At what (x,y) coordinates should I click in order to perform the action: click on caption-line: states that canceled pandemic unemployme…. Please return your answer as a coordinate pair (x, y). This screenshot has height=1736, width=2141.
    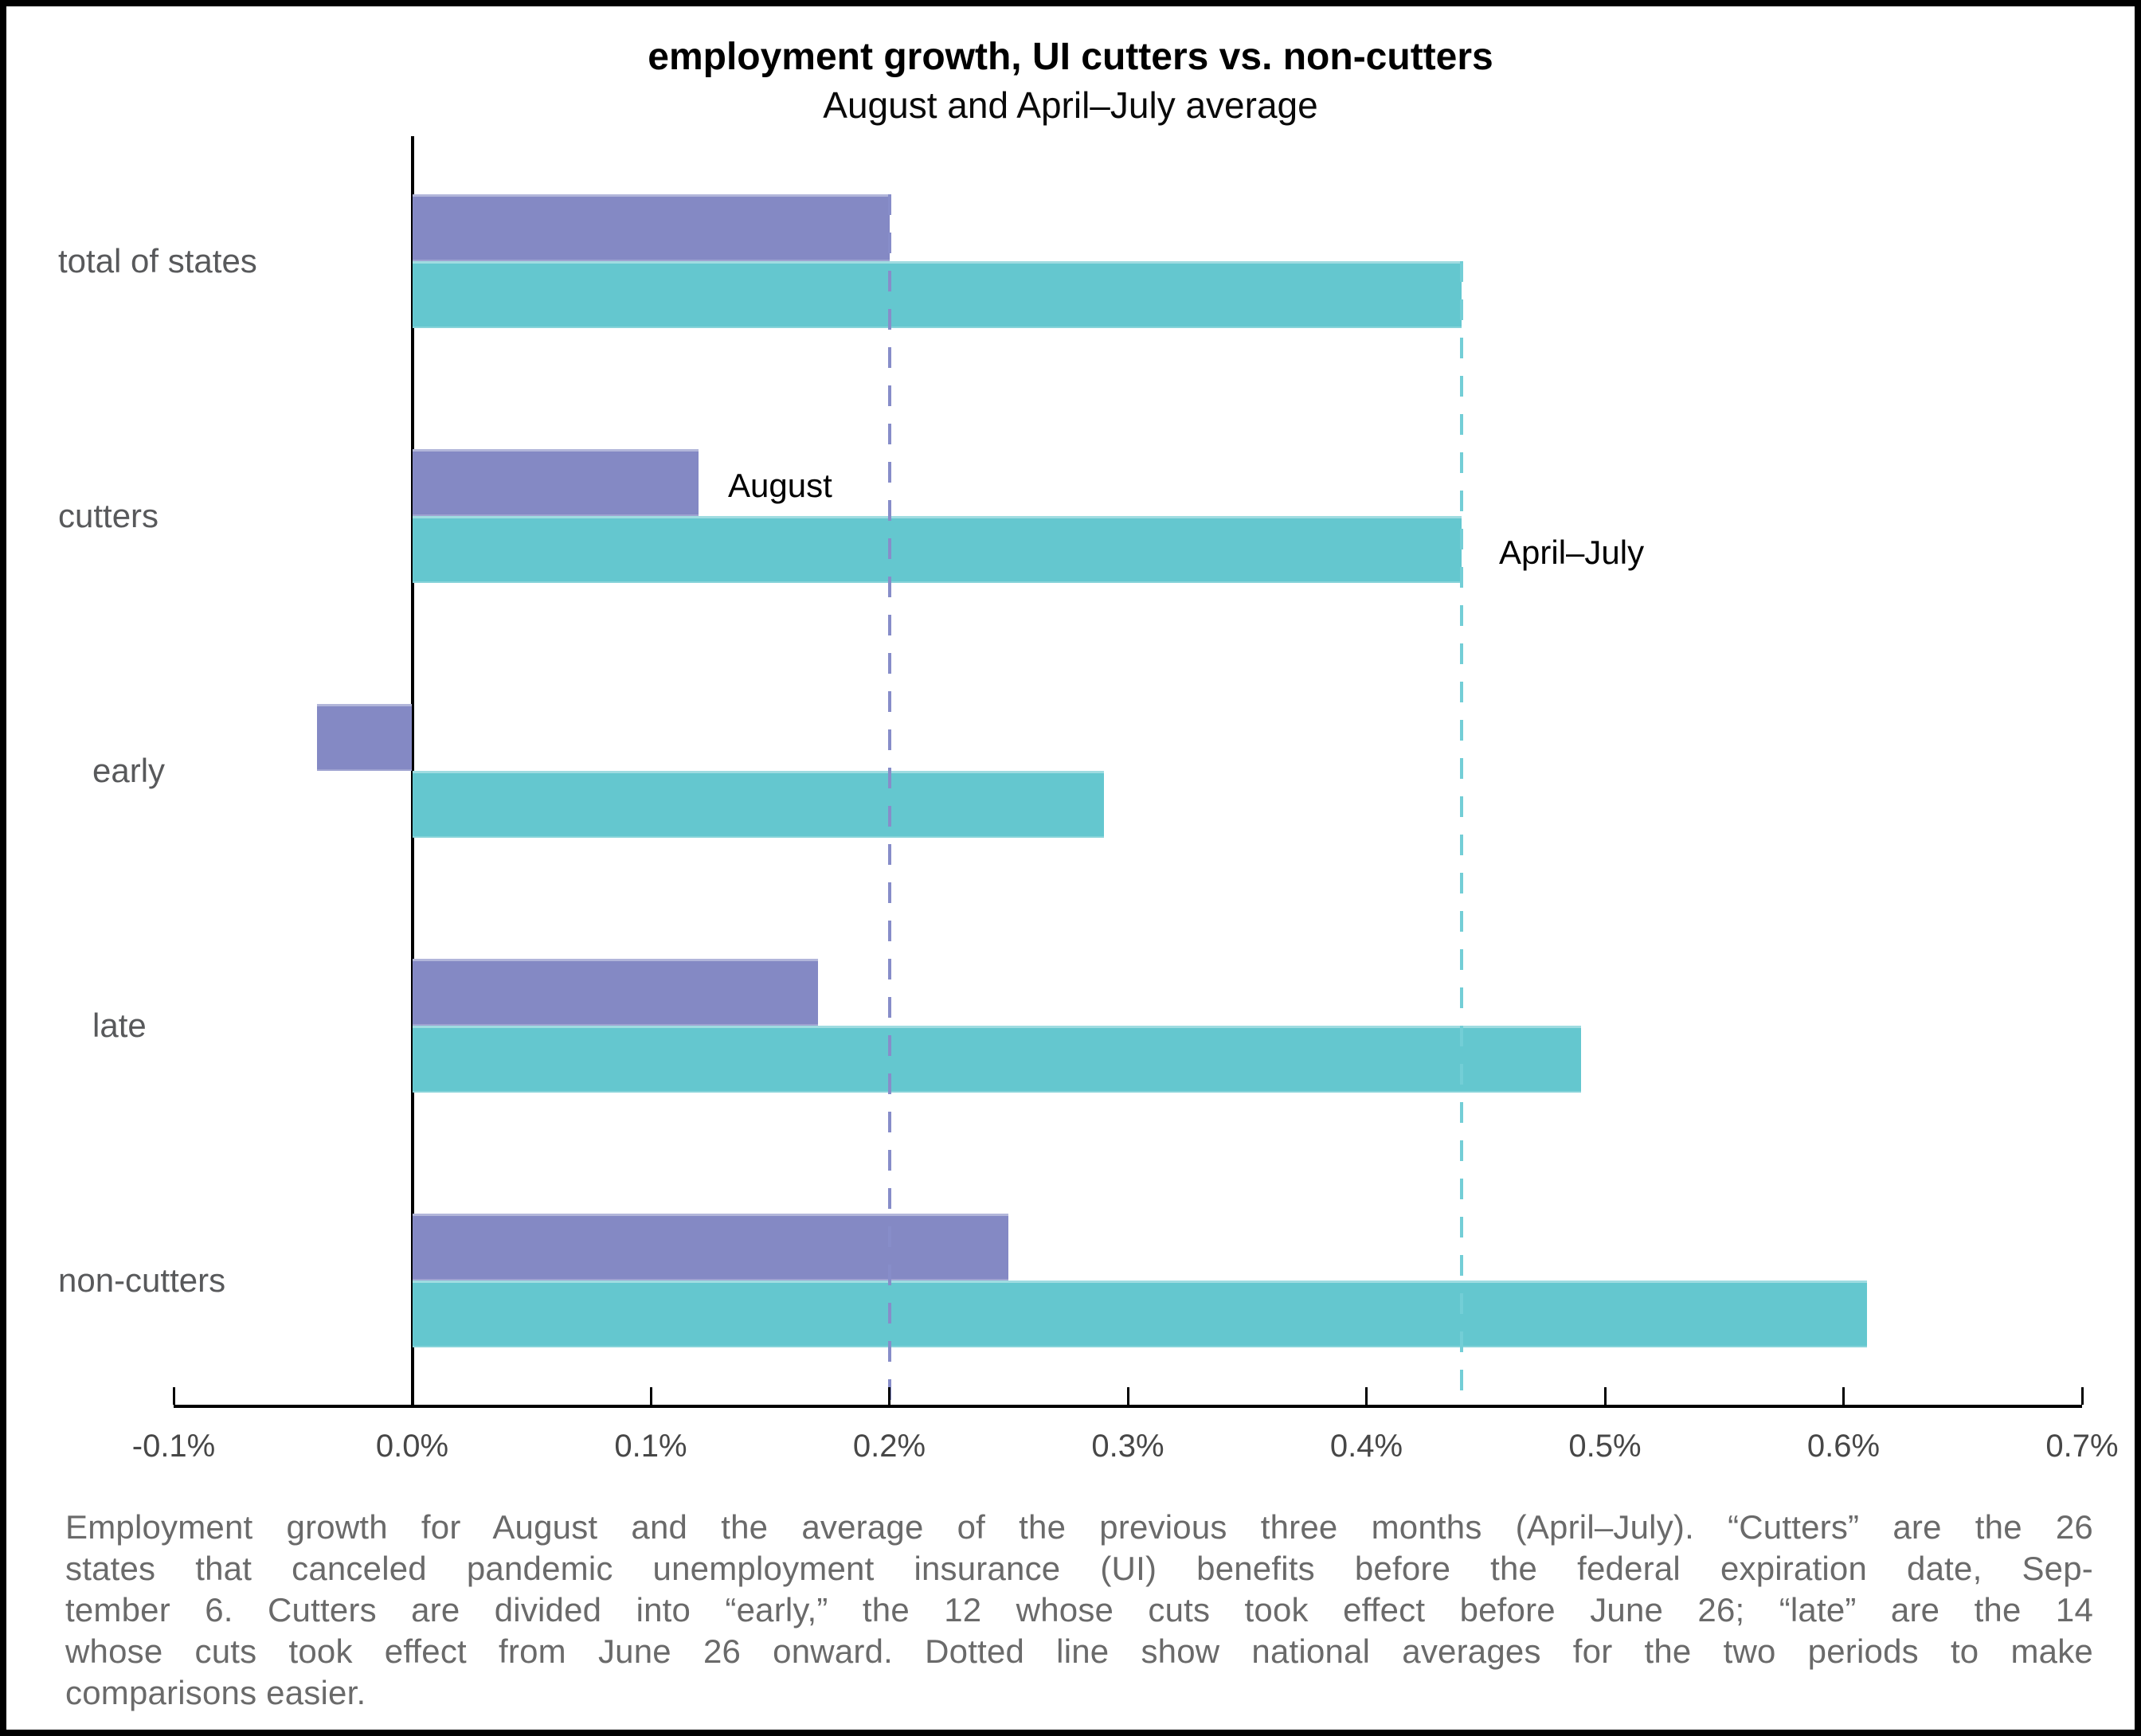
    Looking at the image, I should click on (1079, 1568).